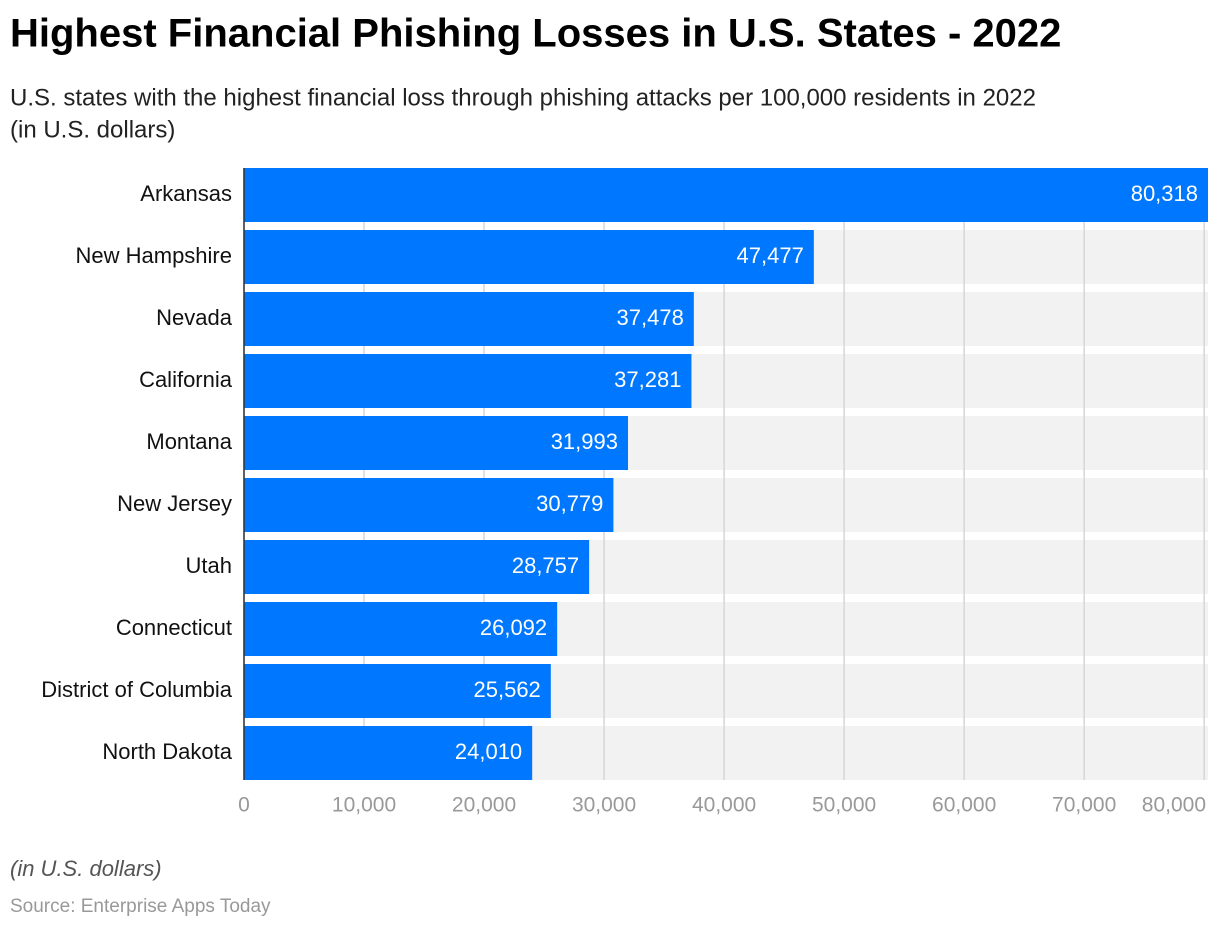 This screenshot has width=1220, height=935. Describe the element at coordinates (484, 805) in the screenshot. I see `x-tick-label: 20,000` at that location.